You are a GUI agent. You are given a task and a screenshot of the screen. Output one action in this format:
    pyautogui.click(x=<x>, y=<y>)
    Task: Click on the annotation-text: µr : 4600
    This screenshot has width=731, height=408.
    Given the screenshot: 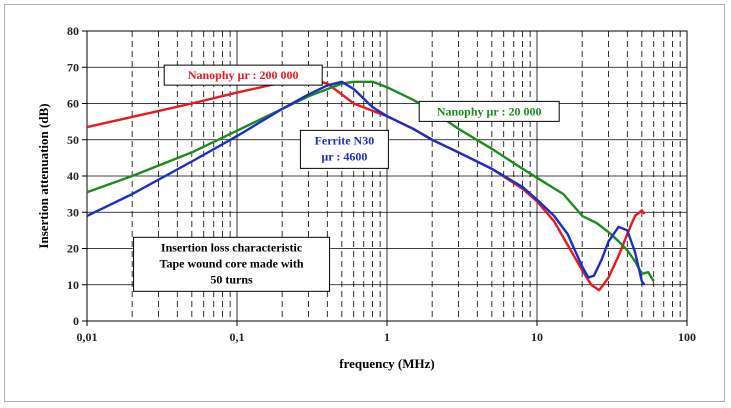 What is the action you would take?
    pyautogui.click(x=344, y=156)
    